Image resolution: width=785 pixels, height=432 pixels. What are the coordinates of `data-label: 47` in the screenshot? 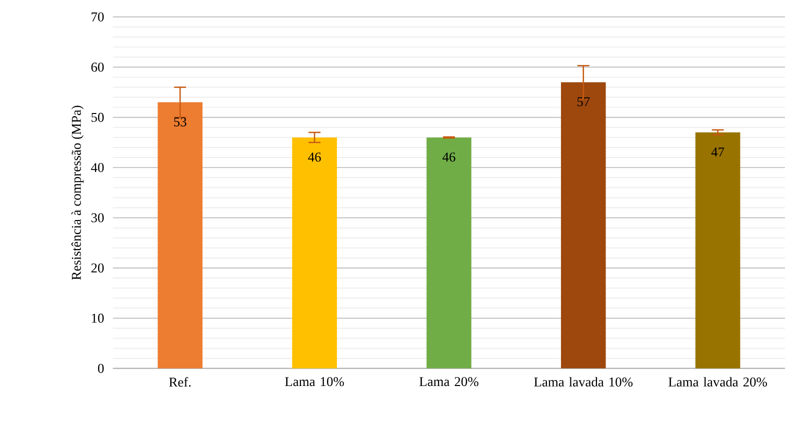 It's located at (717, 151).